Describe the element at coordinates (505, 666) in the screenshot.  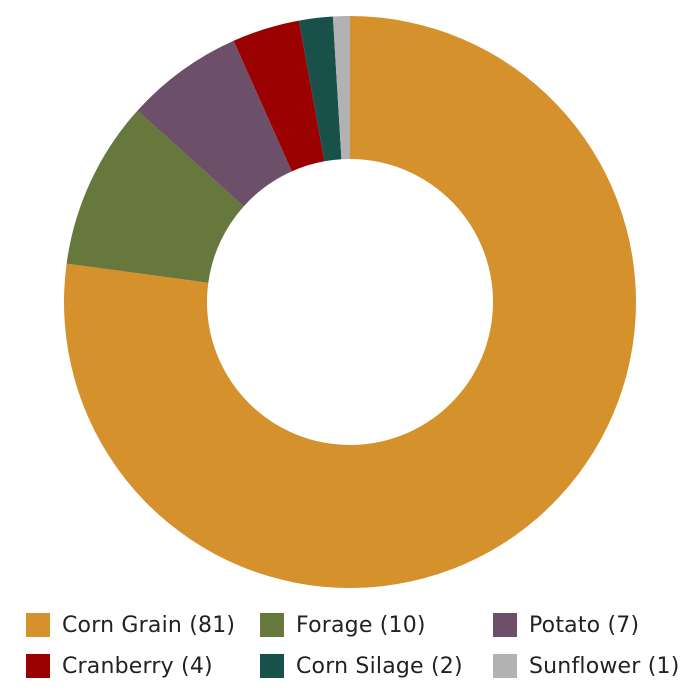
I see `legend-swatch-sunflower` at that location.